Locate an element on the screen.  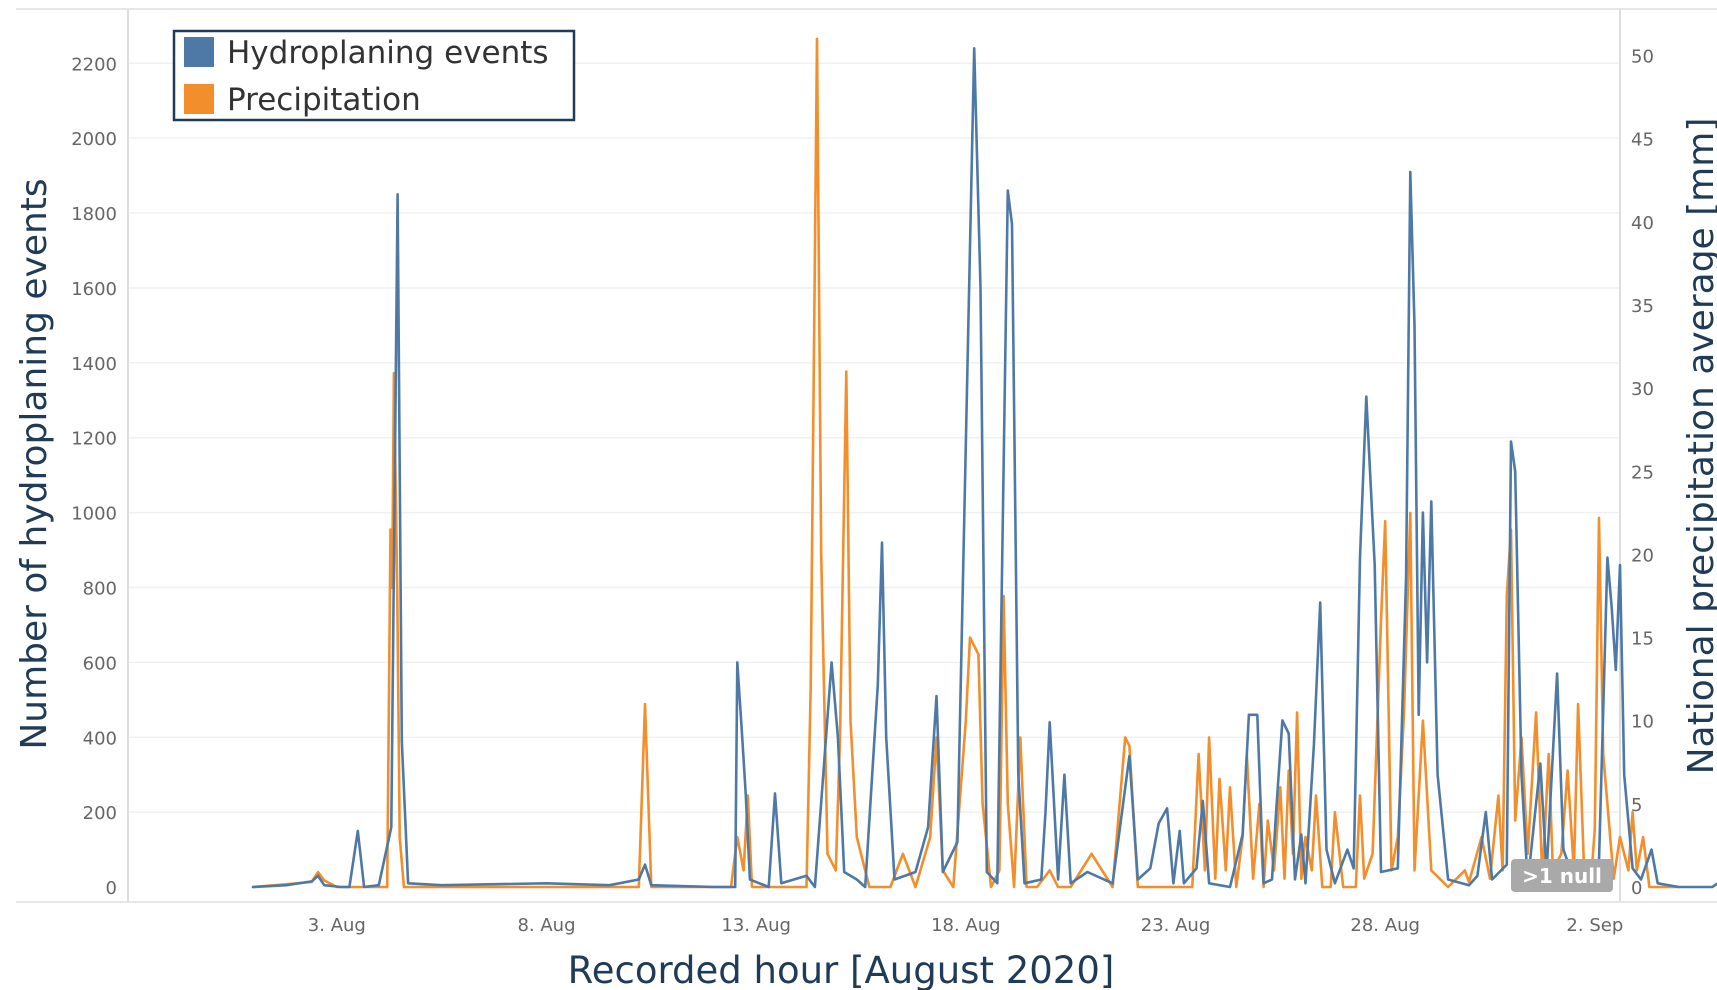
legend-swatch-precipitation is located at coordinates (199, 99).